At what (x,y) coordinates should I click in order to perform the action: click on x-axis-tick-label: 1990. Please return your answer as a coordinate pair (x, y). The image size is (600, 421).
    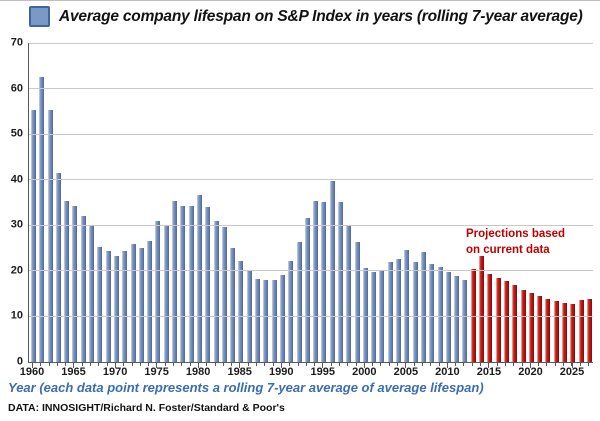
    Looking at the image, I should click on (281, 372).